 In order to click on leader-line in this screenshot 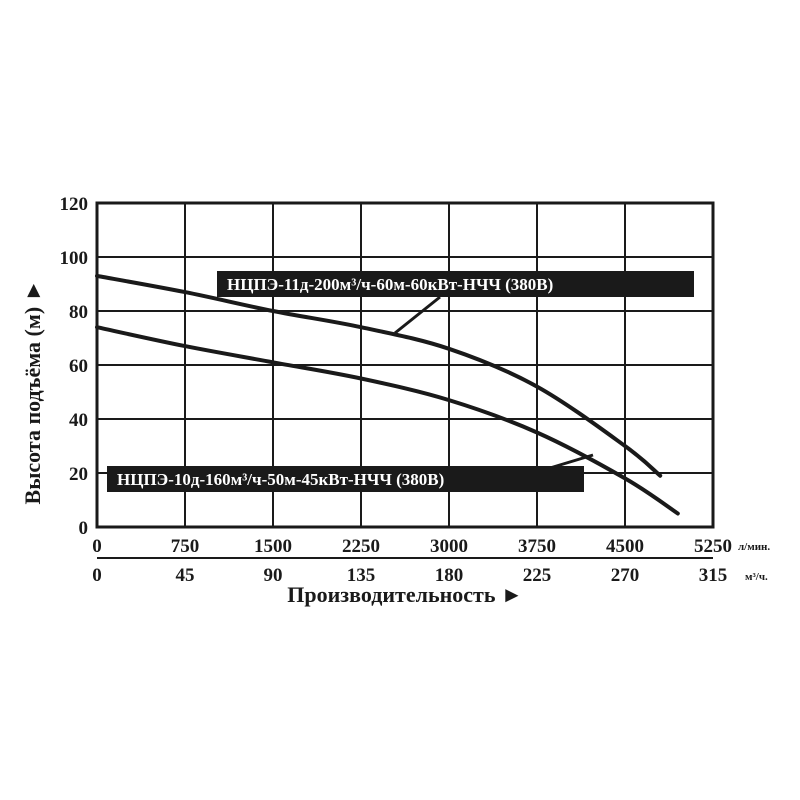, I will do `click(417, 315)`.